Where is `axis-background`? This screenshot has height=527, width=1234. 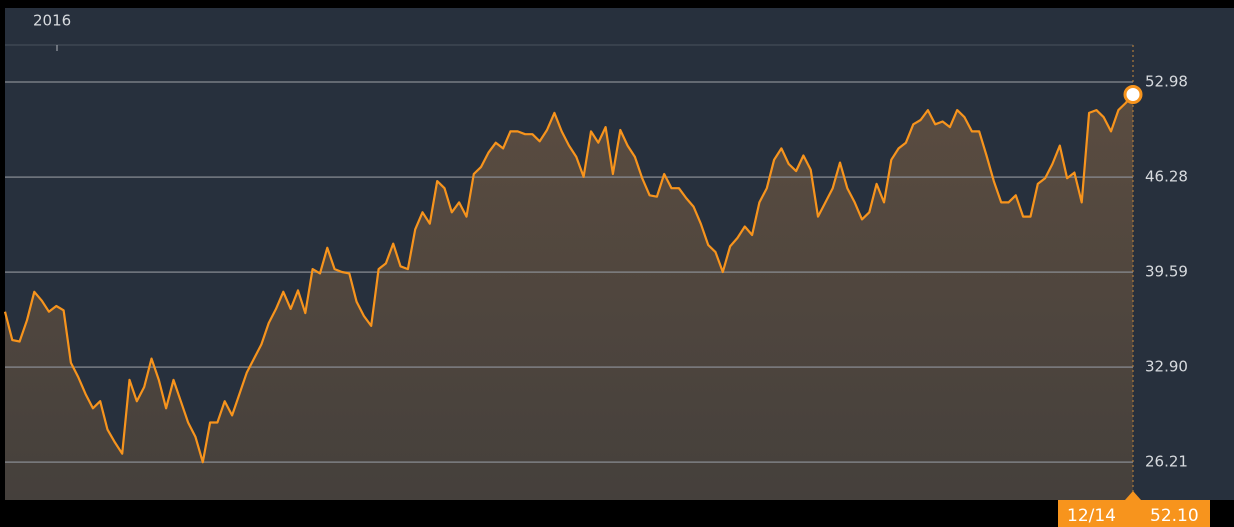 axis-background is located at coordinates (1183, 254).